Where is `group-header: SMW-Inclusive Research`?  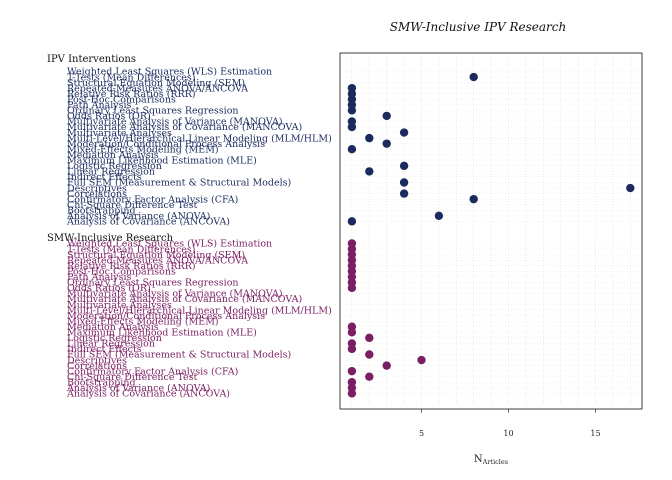 group-header: SMW-Inclusive Research is located at coordinates (110, 238).